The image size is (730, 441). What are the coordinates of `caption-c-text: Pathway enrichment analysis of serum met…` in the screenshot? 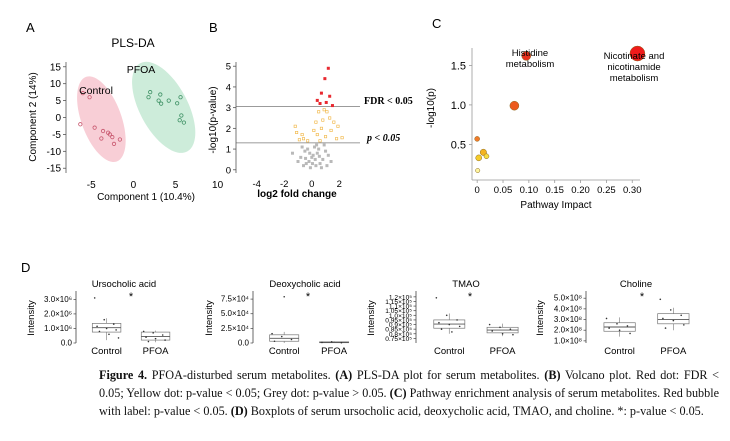 It's located at (409, 402).